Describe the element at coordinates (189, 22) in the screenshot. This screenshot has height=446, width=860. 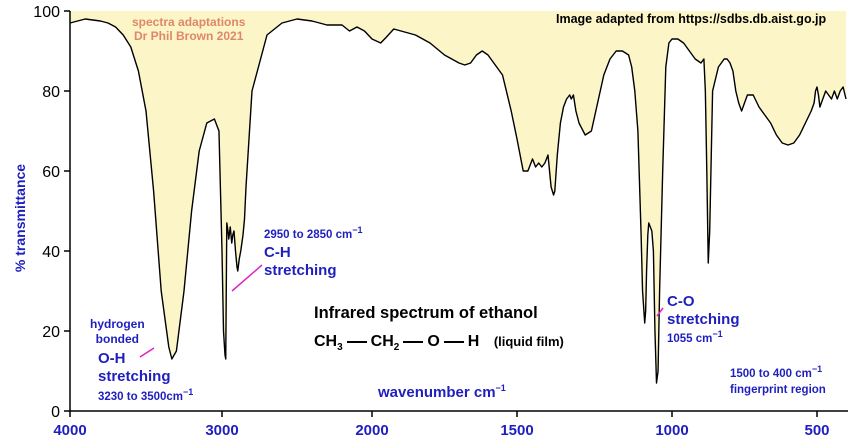
I see `credit-line-1: spectra adaptations` at that location.